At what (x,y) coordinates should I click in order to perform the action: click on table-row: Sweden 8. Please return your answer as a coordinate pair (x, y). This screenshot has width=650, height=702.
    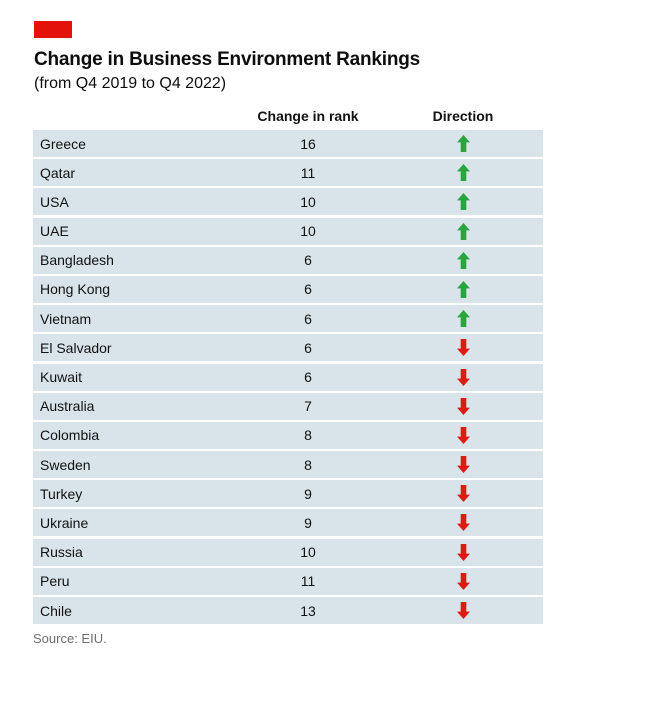
    Looking at the image, I should click on (288, 465).